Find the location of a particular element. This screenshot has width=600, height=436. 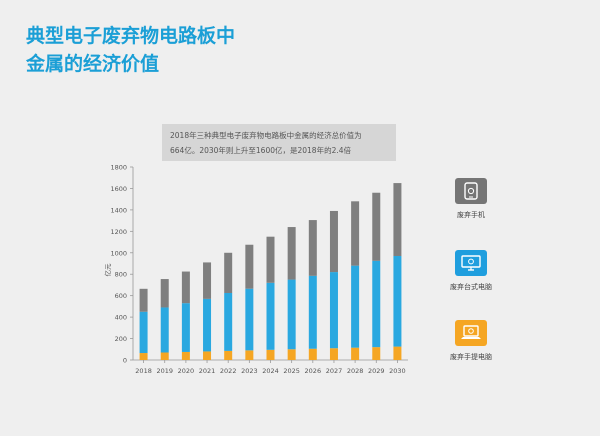

x-tick-label: 2026 is located at coordinates (313, 371).